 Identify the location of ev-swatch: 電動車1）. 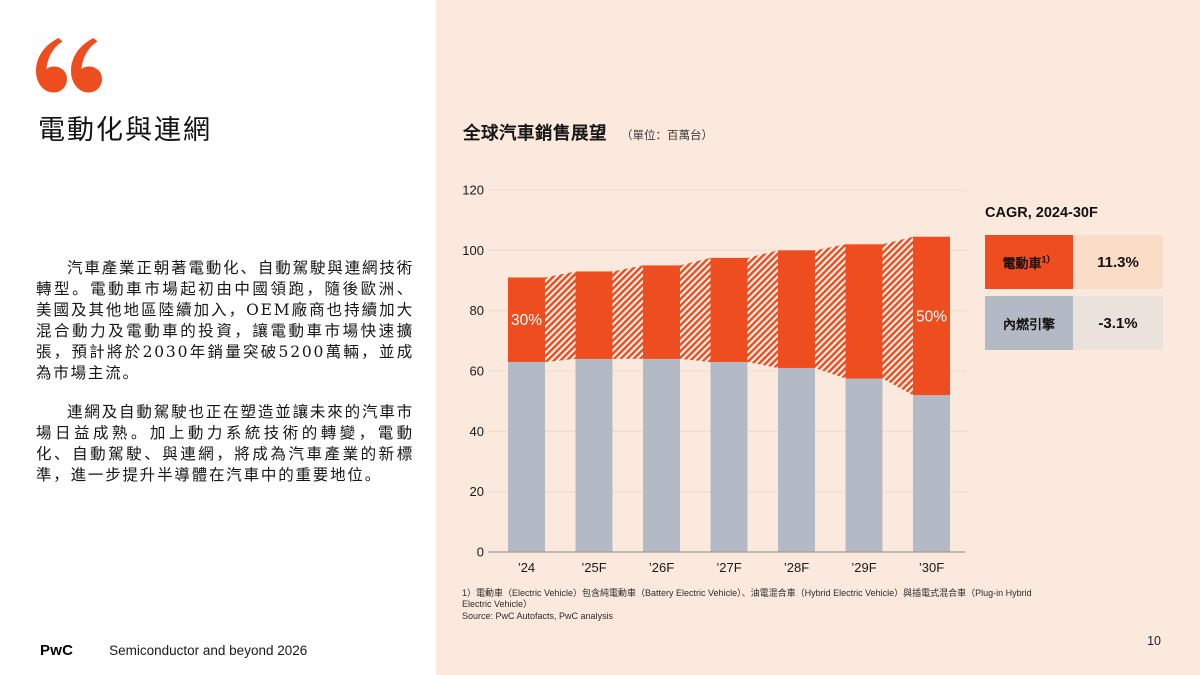
(1029, 262).